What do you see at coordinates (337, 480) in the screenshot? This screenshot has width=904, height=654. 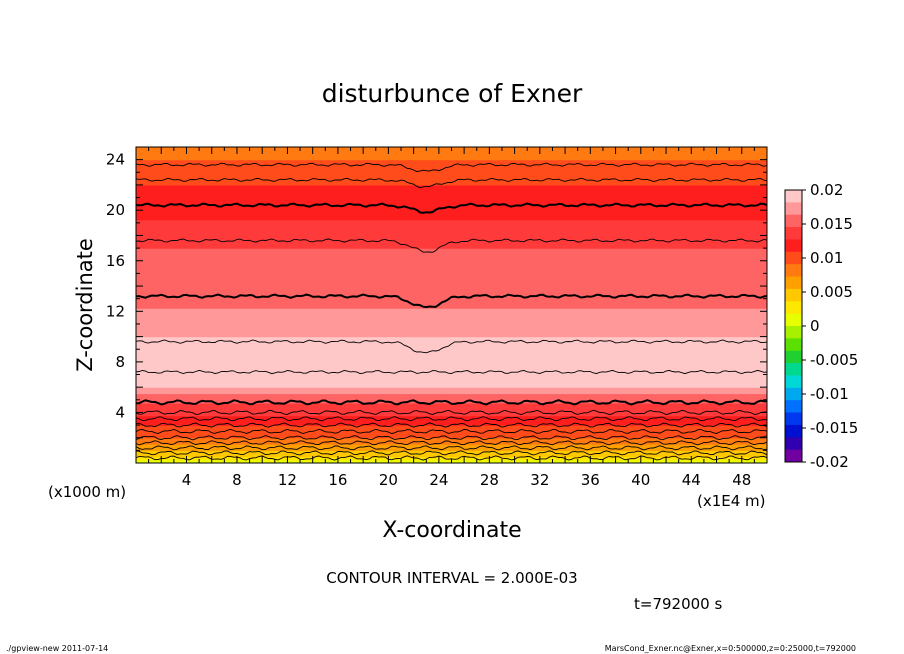 I see `x-tick-label: 16` at bounding box center [337, 480].